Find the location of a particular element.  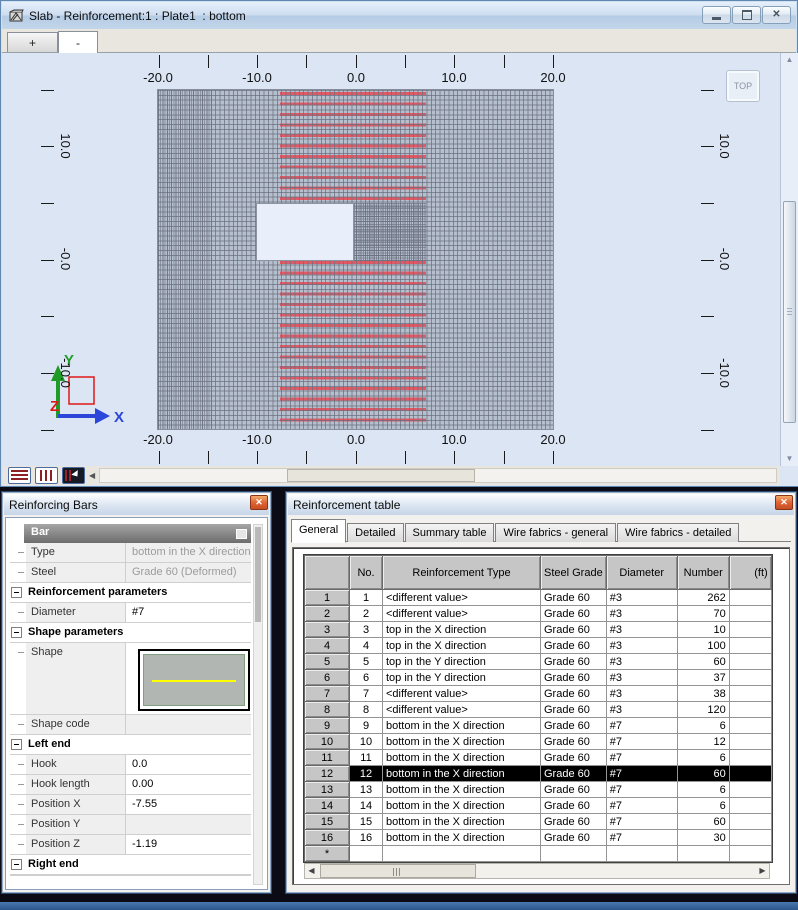

cell-no: 10 is located at coordinates (366, 741).